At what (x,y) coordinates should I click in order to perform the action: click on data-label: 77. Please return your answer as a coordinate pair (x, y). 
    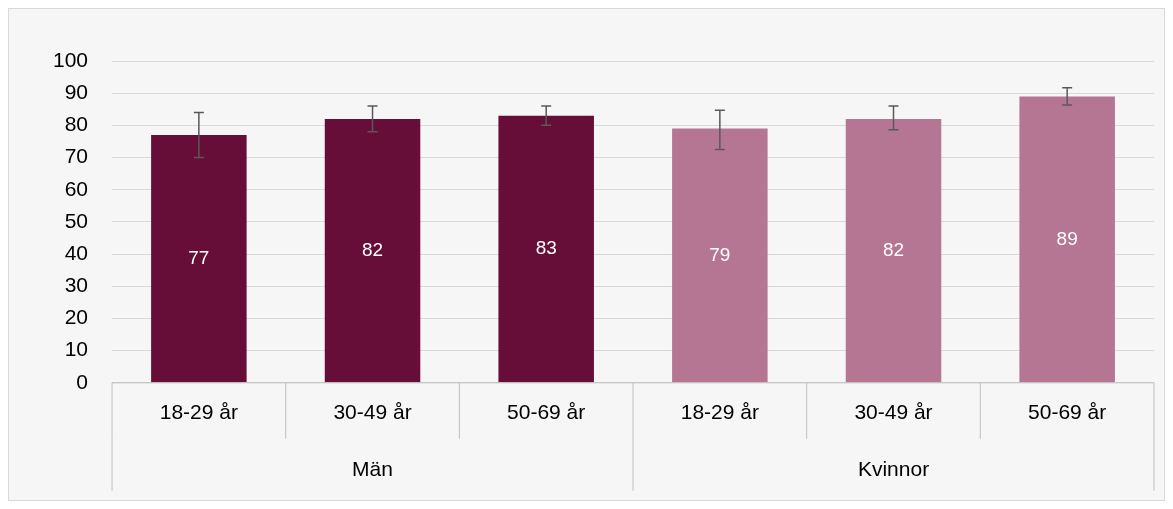
    Looking at the image, I should click on (199, 258).